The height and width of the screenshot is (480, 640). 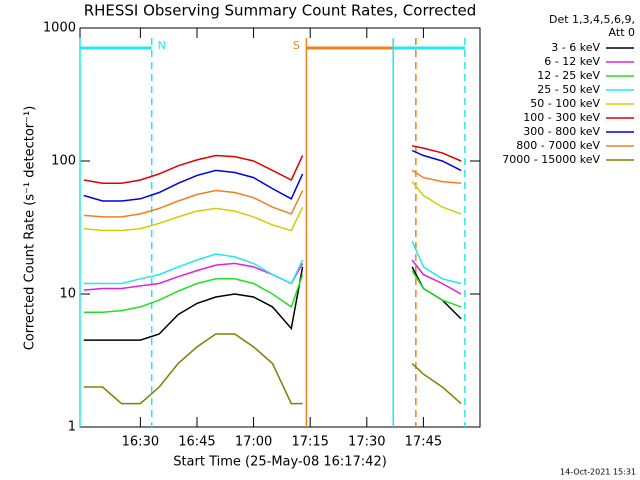 I want to click on legend-label: 12 - 25 keV, so click(x=568, y=75).